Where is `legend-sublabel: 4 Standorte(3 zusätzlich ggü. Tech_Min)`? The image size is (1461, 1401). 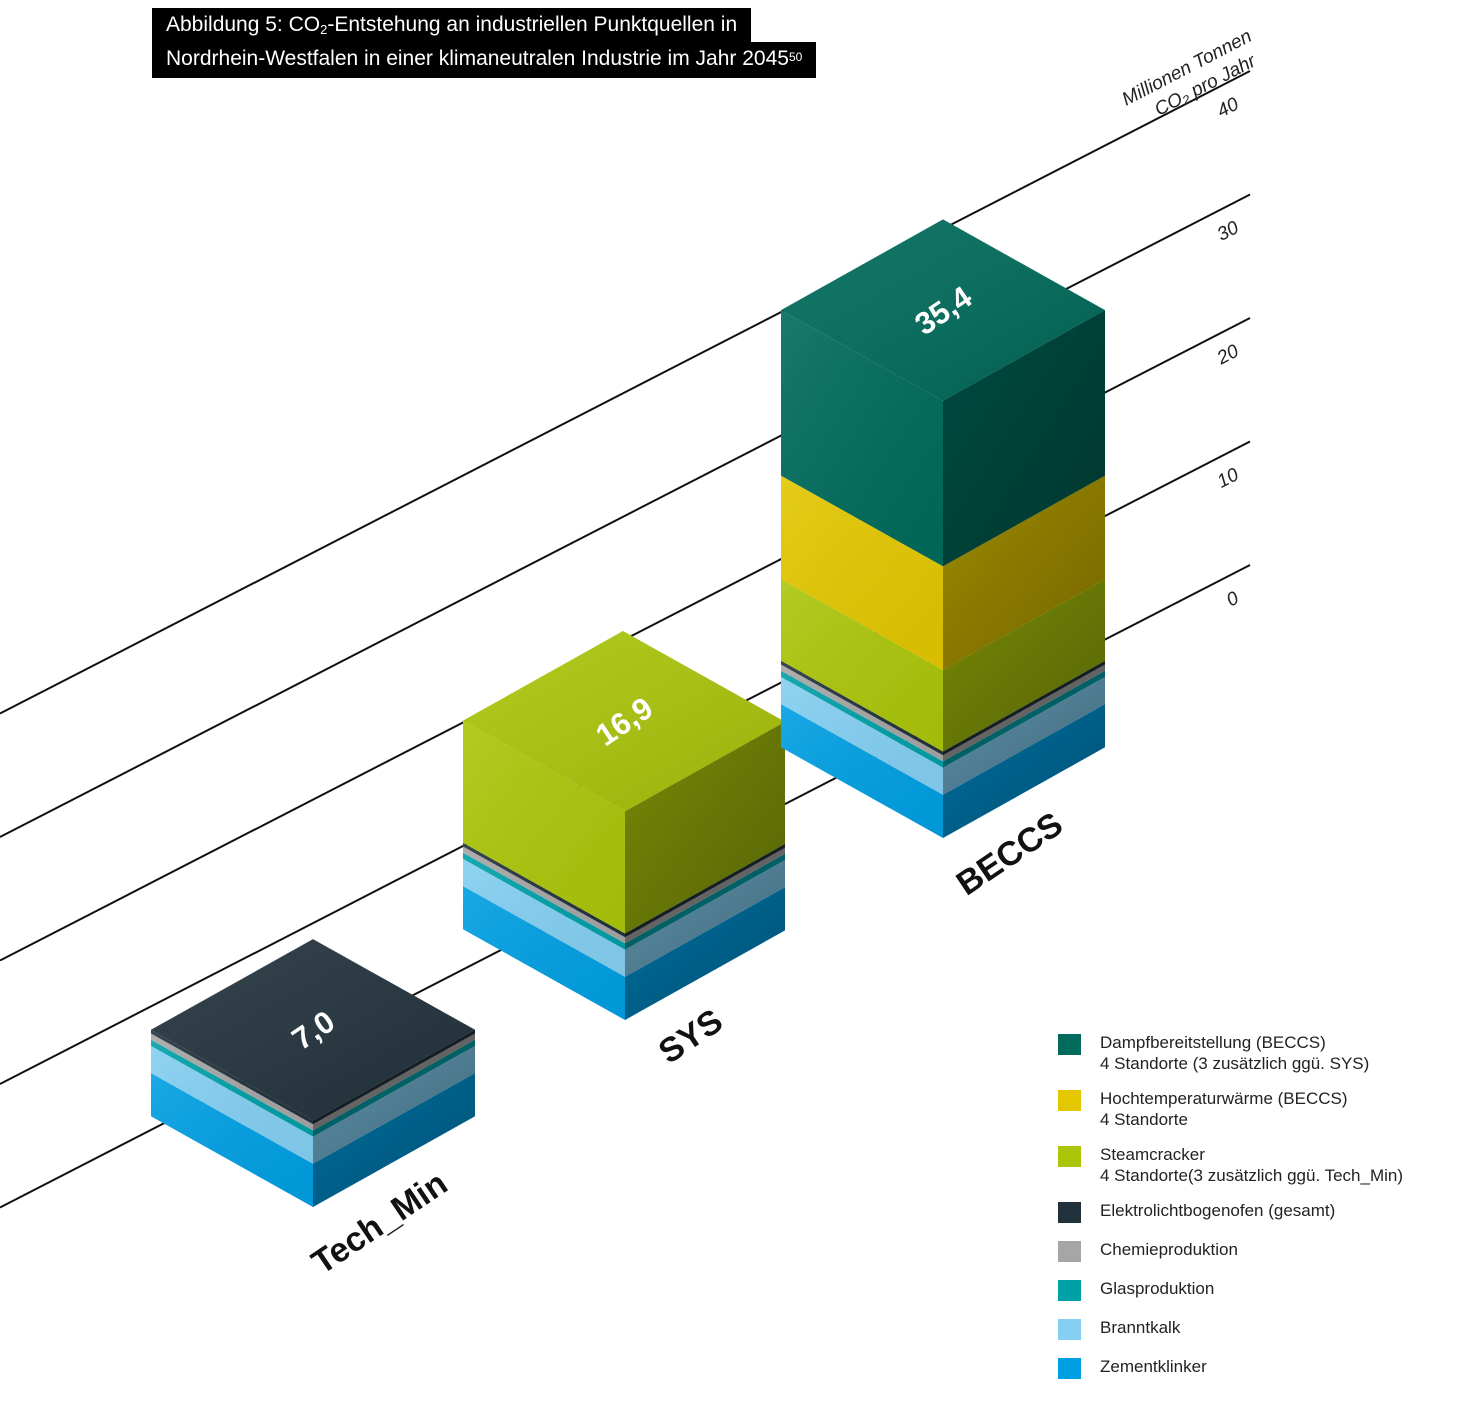 legend-sublabel: 4 Standorte(3 zusätzlich ggü. Tech_Min) is located at coordinates (1252, 1175).